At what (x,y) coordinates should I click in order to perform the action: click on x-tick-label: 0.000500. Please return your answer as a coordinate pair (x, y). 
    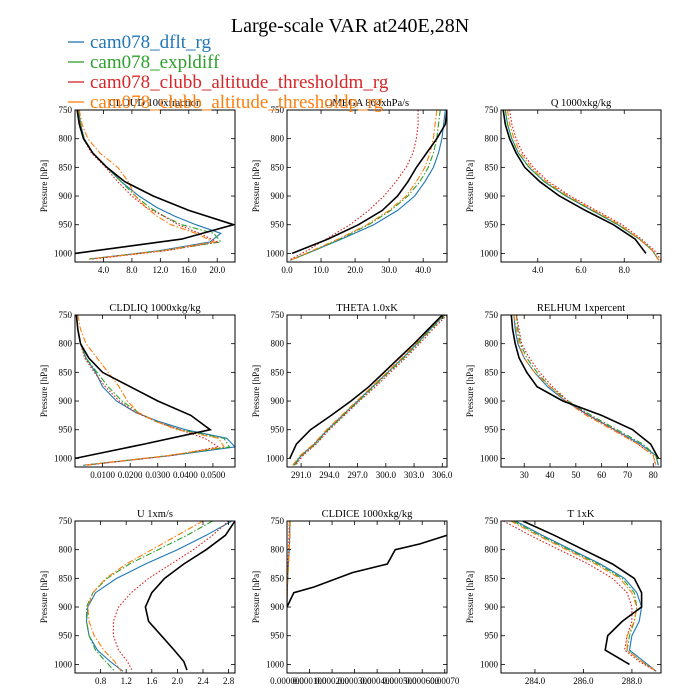
    Looking at the image, I should click on (400, 681).